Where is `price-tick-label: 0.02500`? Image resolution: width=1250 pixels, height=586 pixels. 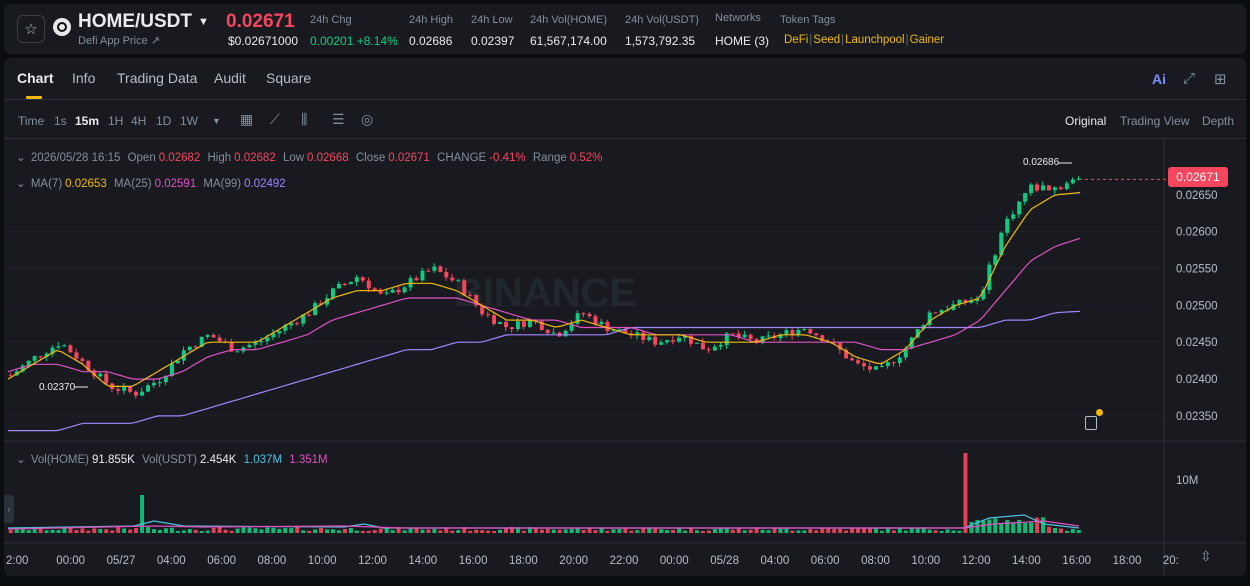
price-tick-label: 0.02500 is located at coordinates (1197, 306).